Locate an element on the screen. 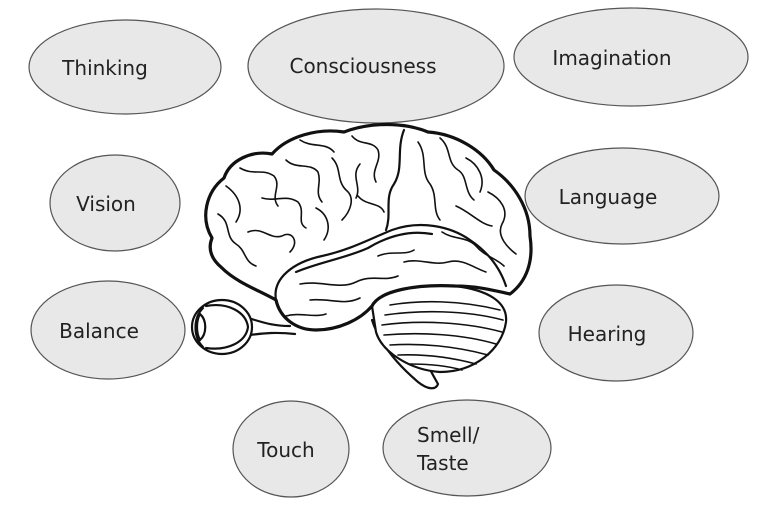  lateral-sulcus is located at coordinates (364, 252).